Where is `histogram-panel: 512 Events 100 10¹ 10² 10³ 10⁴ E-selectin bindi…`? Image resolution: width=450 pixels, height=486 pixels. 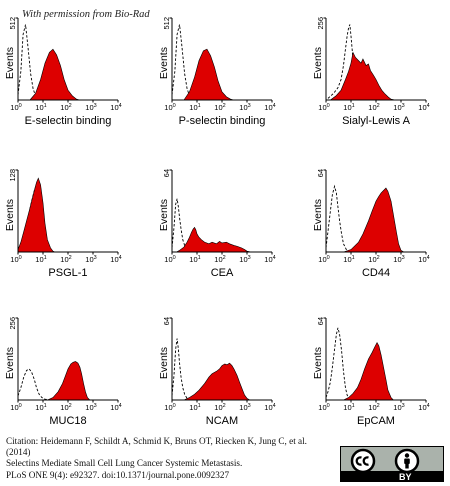 histogram-panel: 512 Events 100 10¹ 10² 10³ 10⁴ E-selectin bindi… is located at coordinates (63, 72).